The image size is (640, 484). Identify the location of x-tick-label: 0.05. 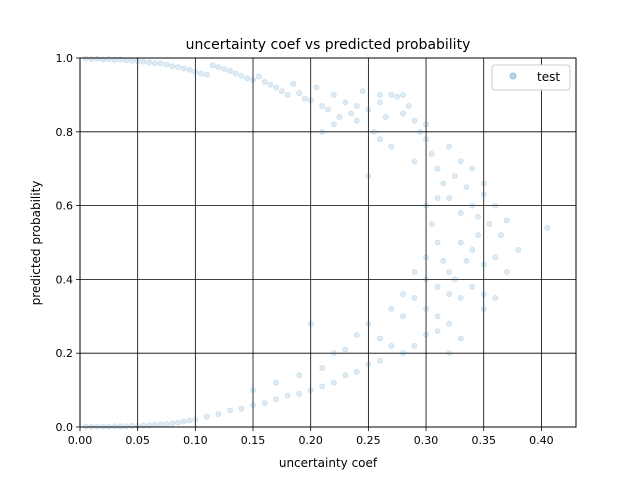
(137, 440).